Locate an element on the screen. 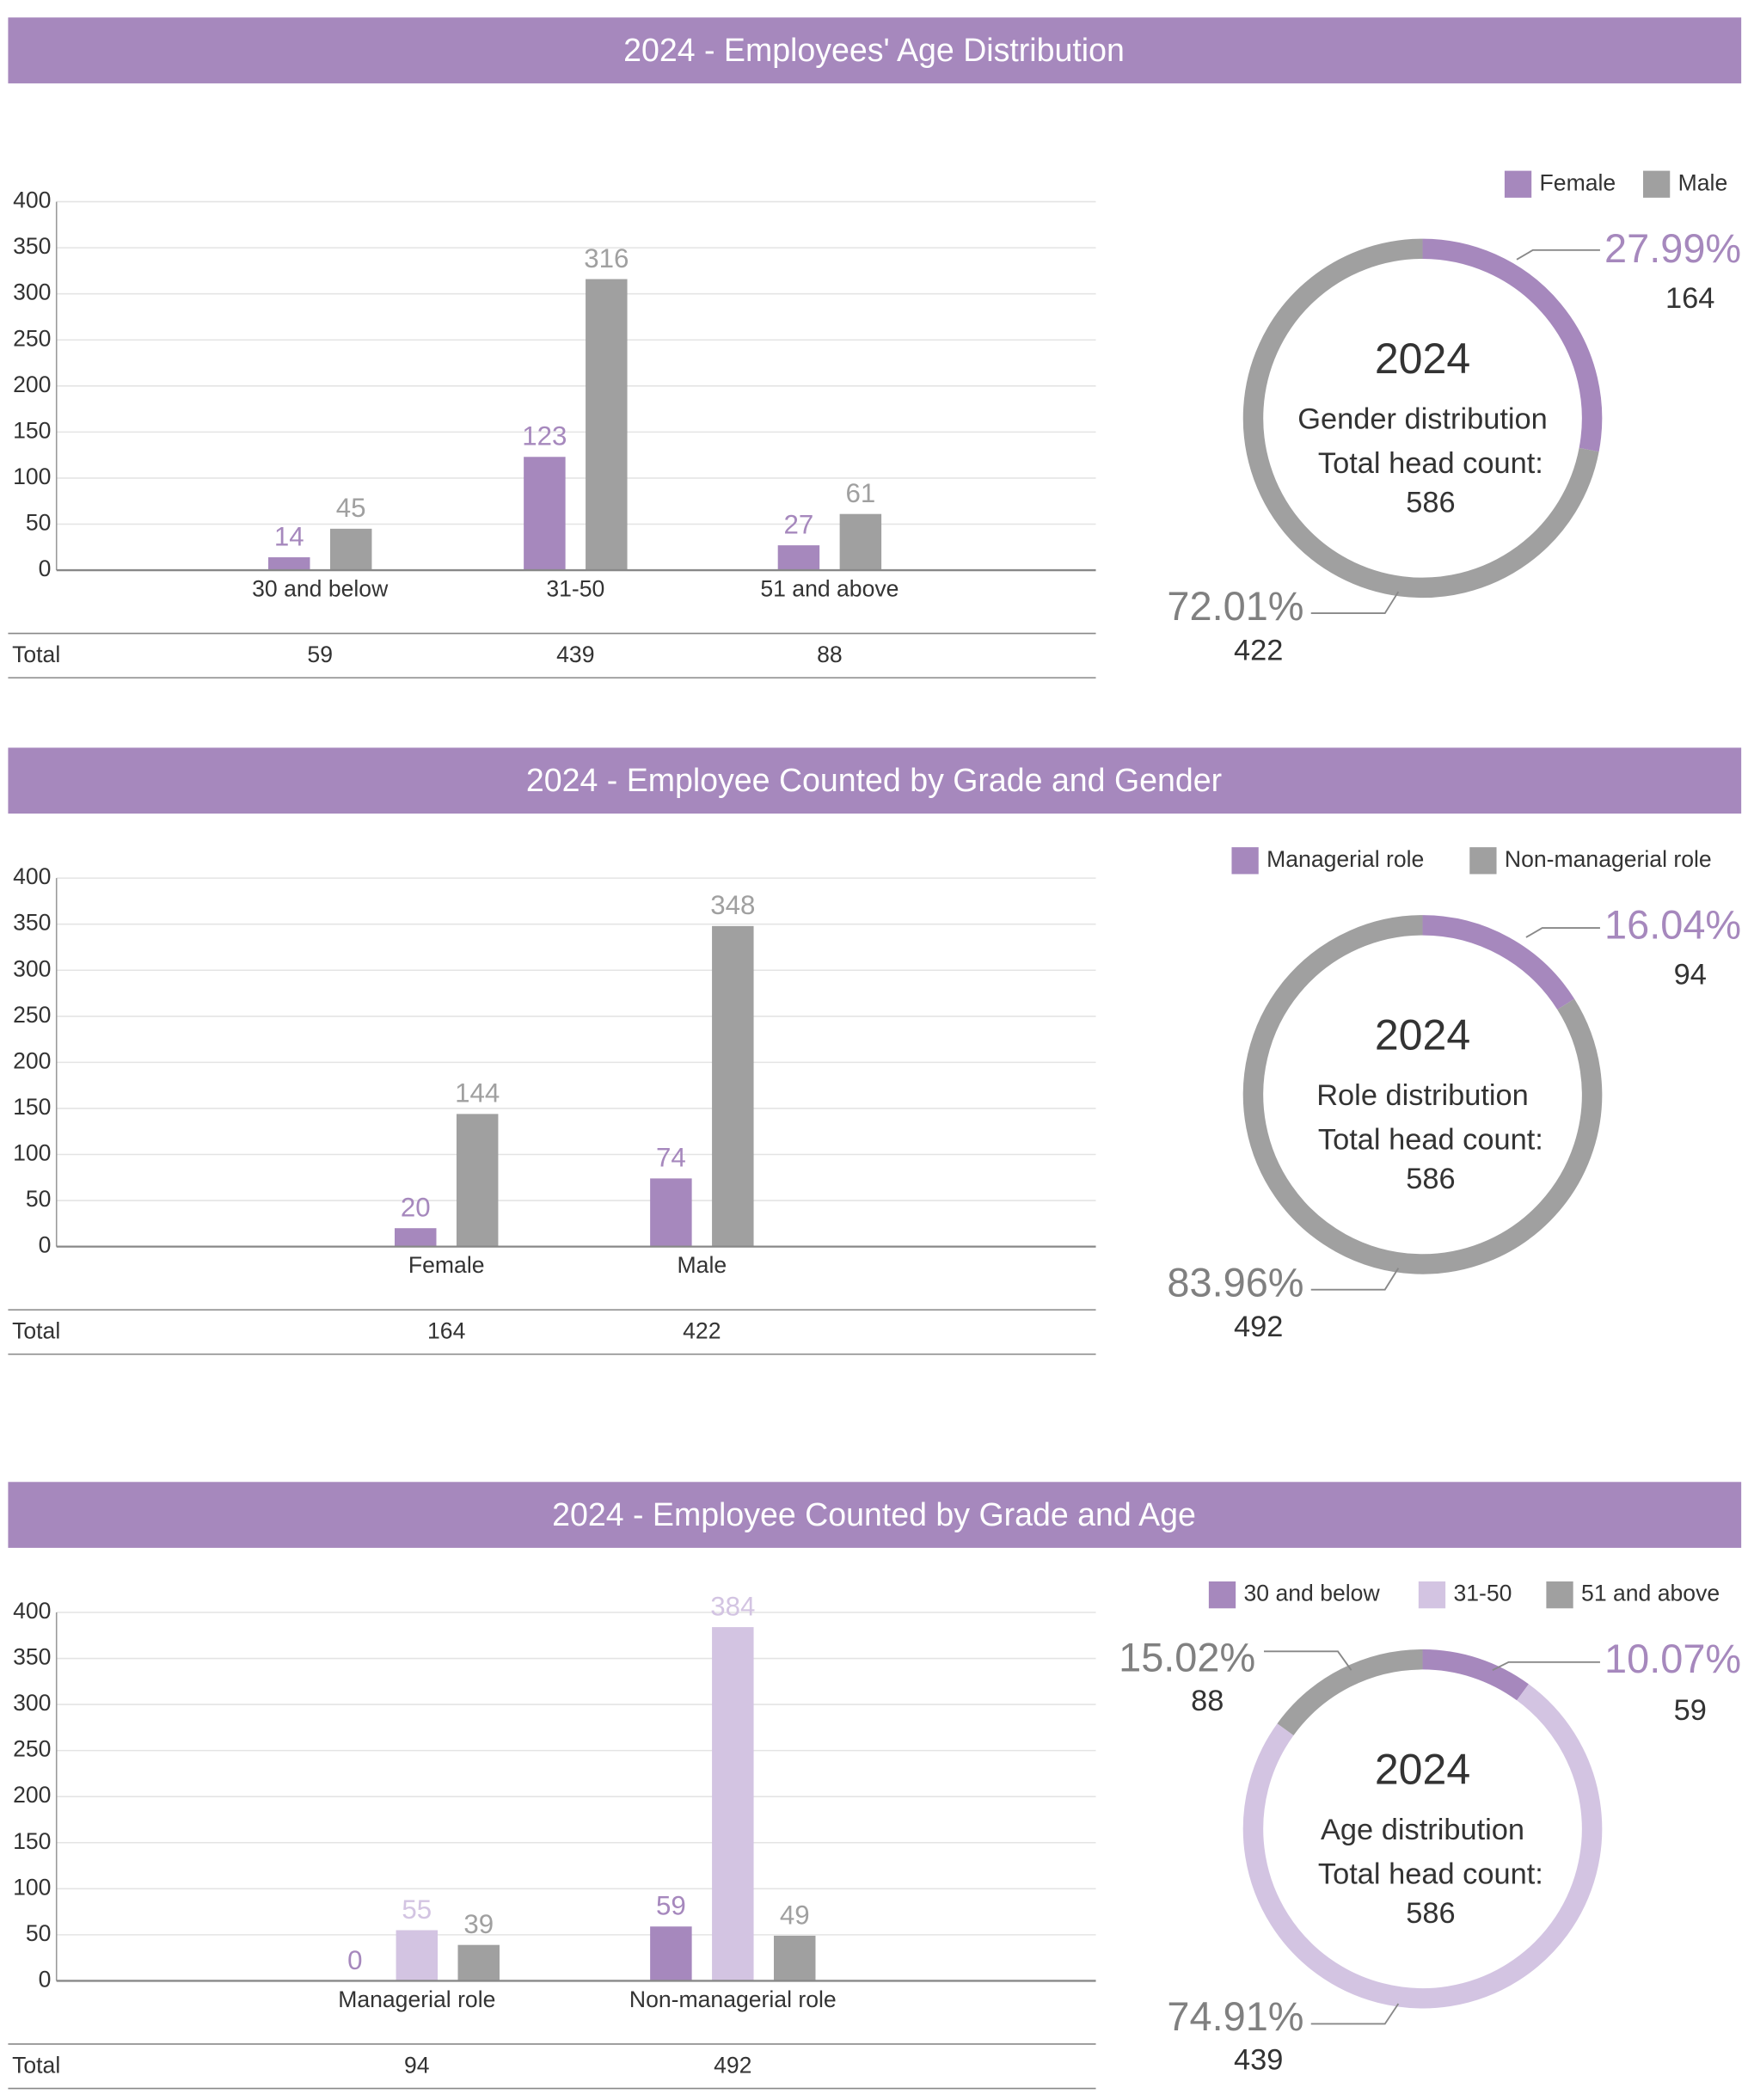 The width and height of the screenshot is (1748, 2100). legend-label: 51 and above is located at coordinates (1650, 1593).